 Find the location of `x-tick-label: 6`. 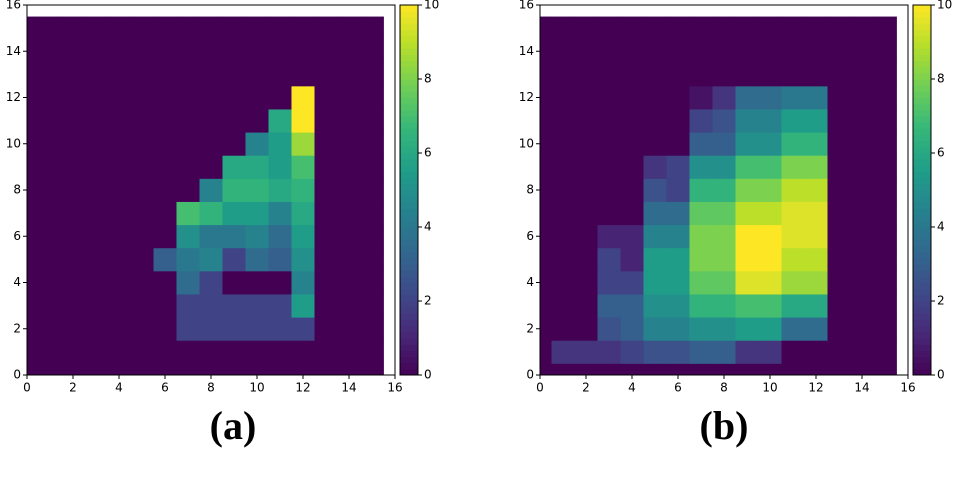

x-tick-label: 6 is located at coordinates (678, 388).